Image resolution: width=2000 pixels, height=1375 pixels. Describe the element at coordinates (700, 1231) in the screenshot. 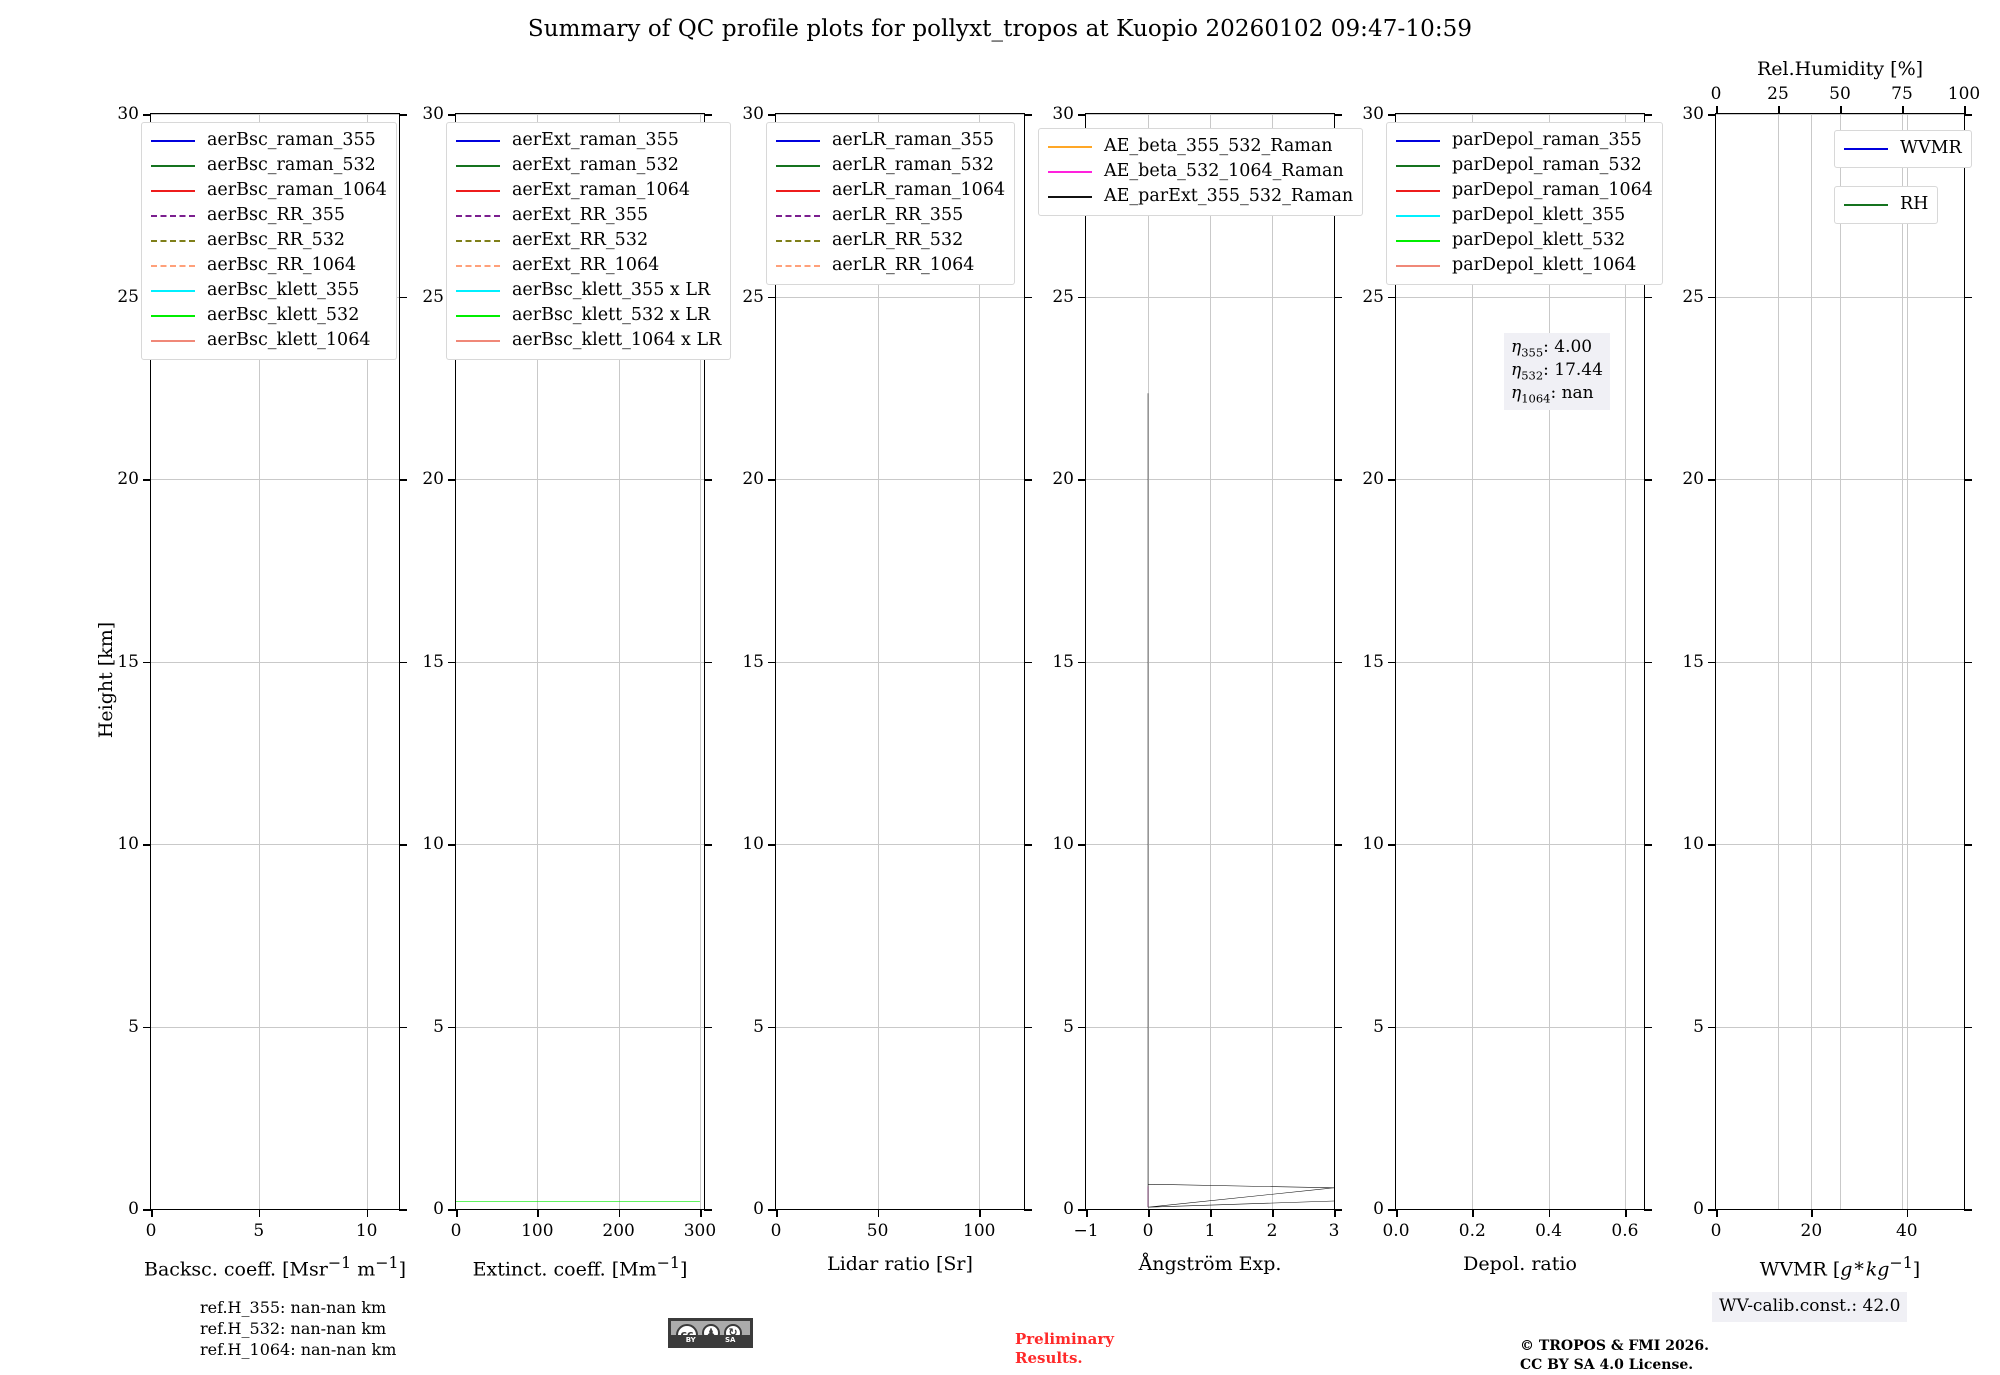

I see `x-tick-label: 300` at that location.